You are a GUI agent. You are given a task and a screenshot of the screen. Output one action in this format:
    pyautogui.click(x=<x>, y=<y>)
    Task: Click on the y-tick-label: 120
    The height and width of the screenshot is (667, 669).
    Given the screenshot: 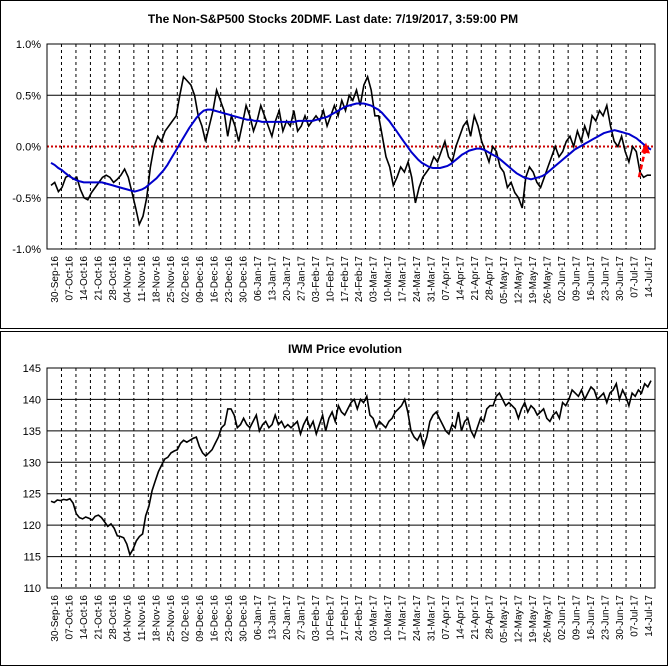 What is the action you would take?
    pyautogui.click(x=32, y=526)
    